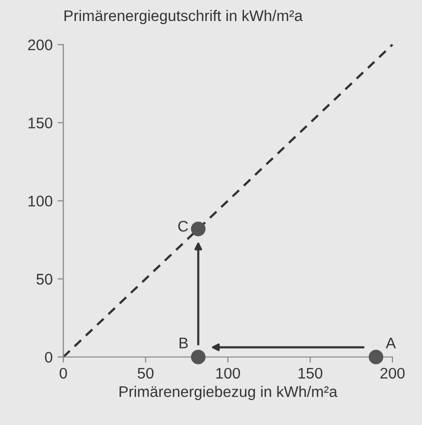 The height and width of the screenshot is (425, 422). Describe the element at coordinates (40, 123) in the screenshot. I see `y-tick-label: 150` at that location.